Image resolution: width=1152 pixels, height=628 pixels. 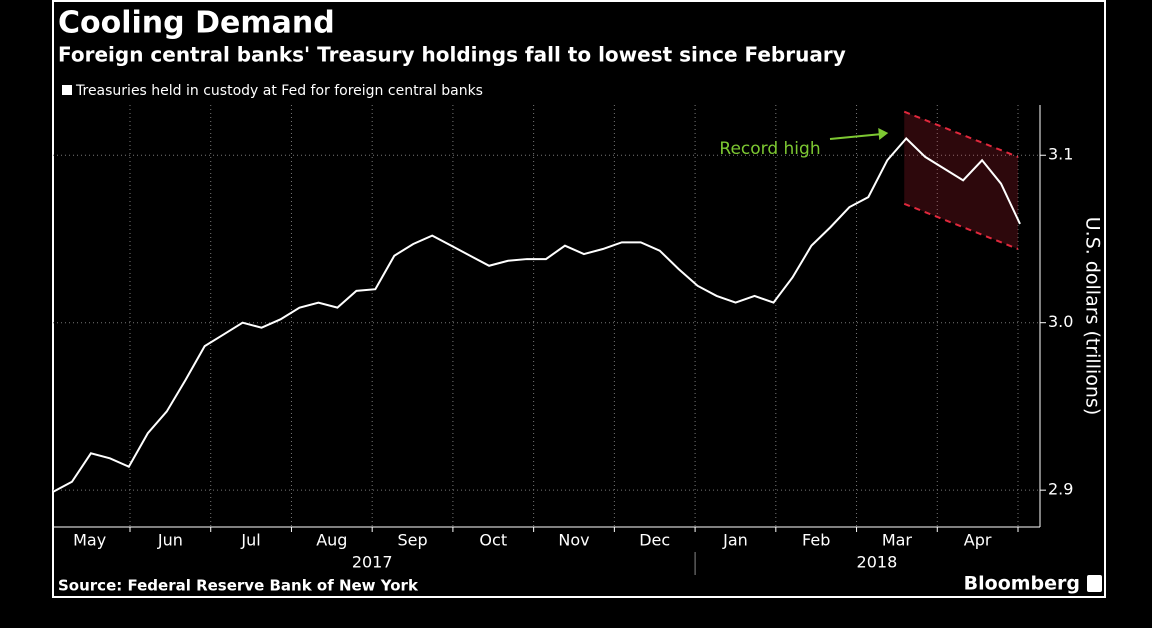 What do you see at coordinates (978, 540) in the screenshot?
I see `x-tick-label: Apr` at bounding box center [978, 540].